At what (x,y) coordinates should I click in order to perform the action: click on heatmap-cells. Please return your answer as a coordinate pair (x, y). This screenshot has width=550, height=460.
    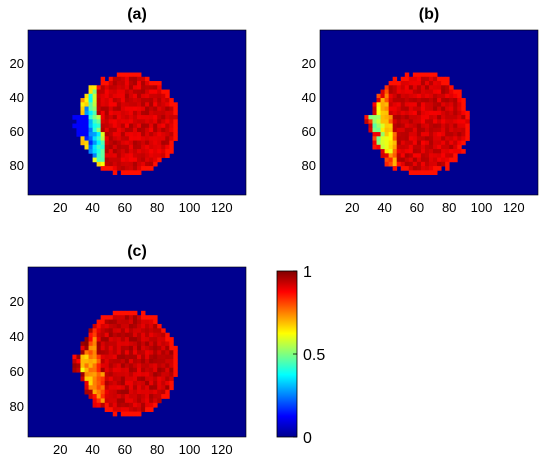
    Looking at the image, I should click on (125, 363).